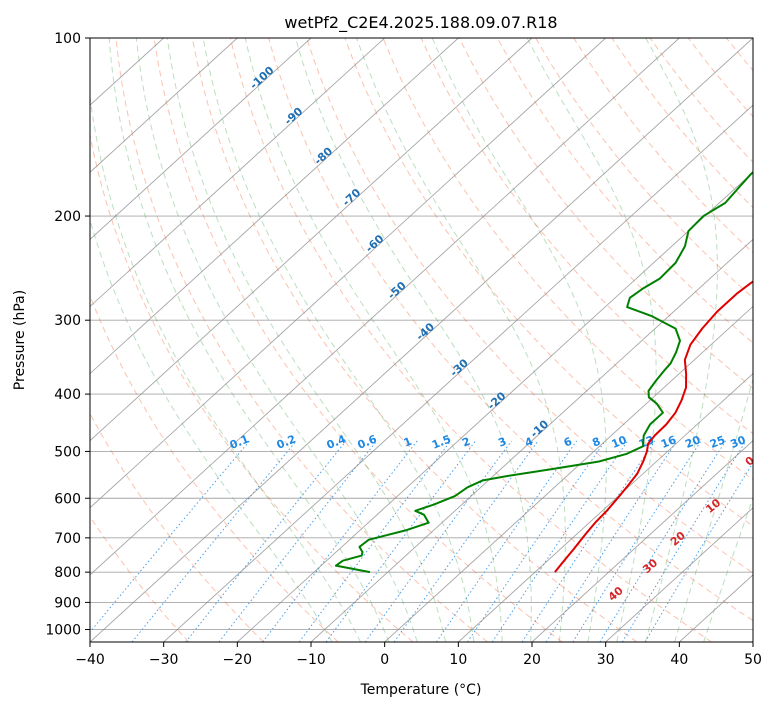  Describe the element at coordinates (311, 660) in the screenshot. I see `x-tick-label: −10` at that location.